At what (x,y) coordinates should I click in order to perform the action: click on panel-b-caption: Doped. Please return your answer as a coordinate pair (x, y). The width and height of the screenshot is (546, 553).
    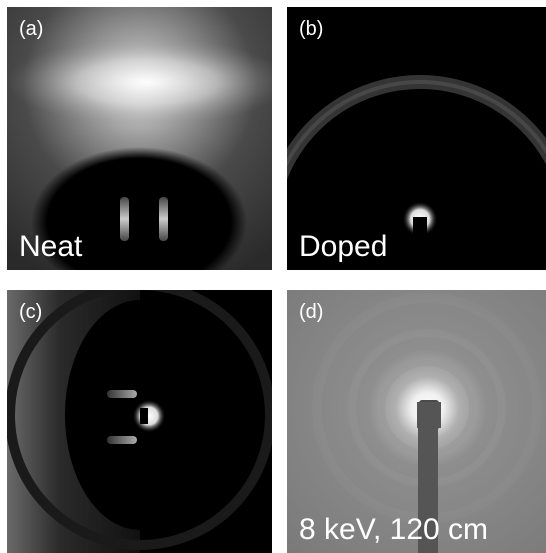
    Looking at the image, I should click on (343, 246).